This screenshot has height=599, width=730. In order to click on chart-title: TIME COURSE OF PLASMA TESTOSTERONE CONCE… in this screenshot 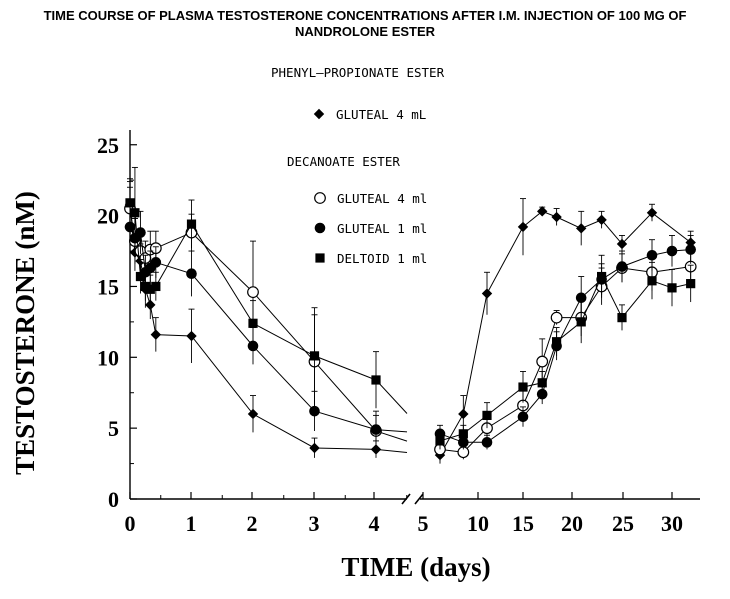, I will do `click(365, 24)`.